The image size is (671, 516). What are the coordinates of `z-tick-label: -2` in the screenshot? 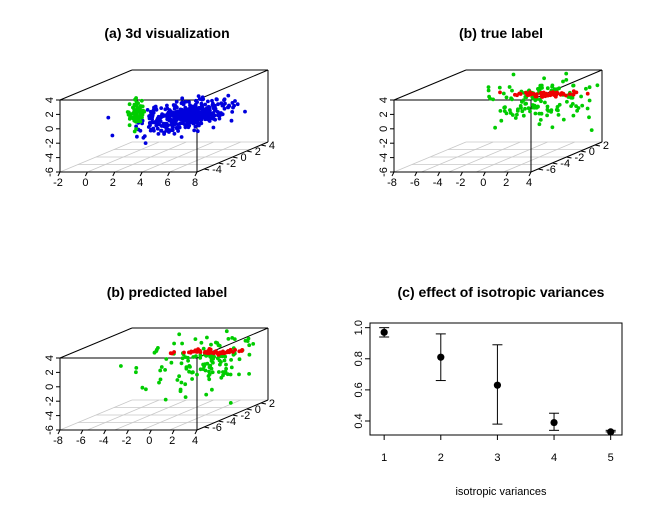 It's located at (50, 143).